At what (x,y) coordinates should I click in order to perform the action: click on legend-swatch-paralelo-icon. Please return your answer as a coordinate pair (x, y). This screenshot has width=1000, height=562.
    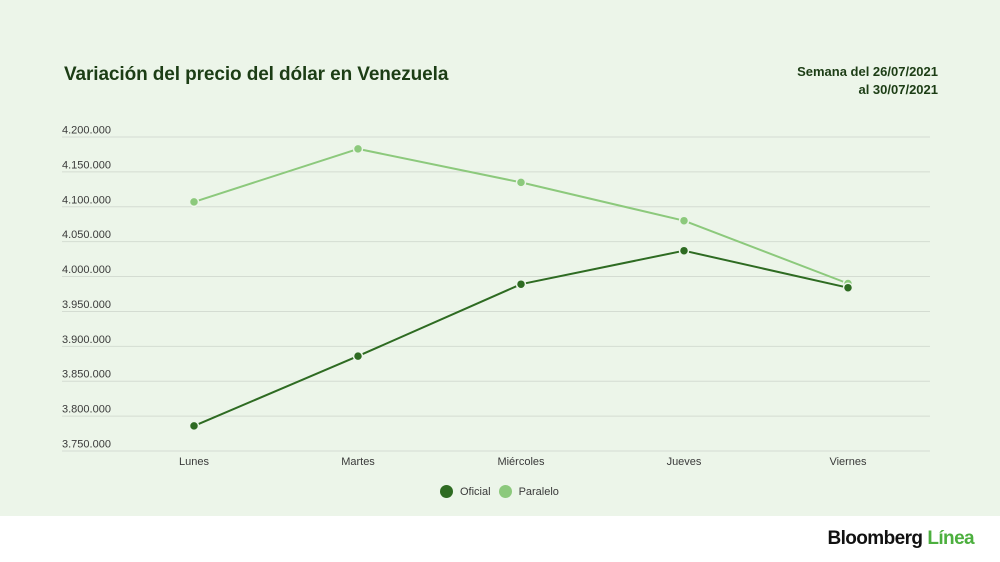
    Looking at the image, I should click on (505, 491).